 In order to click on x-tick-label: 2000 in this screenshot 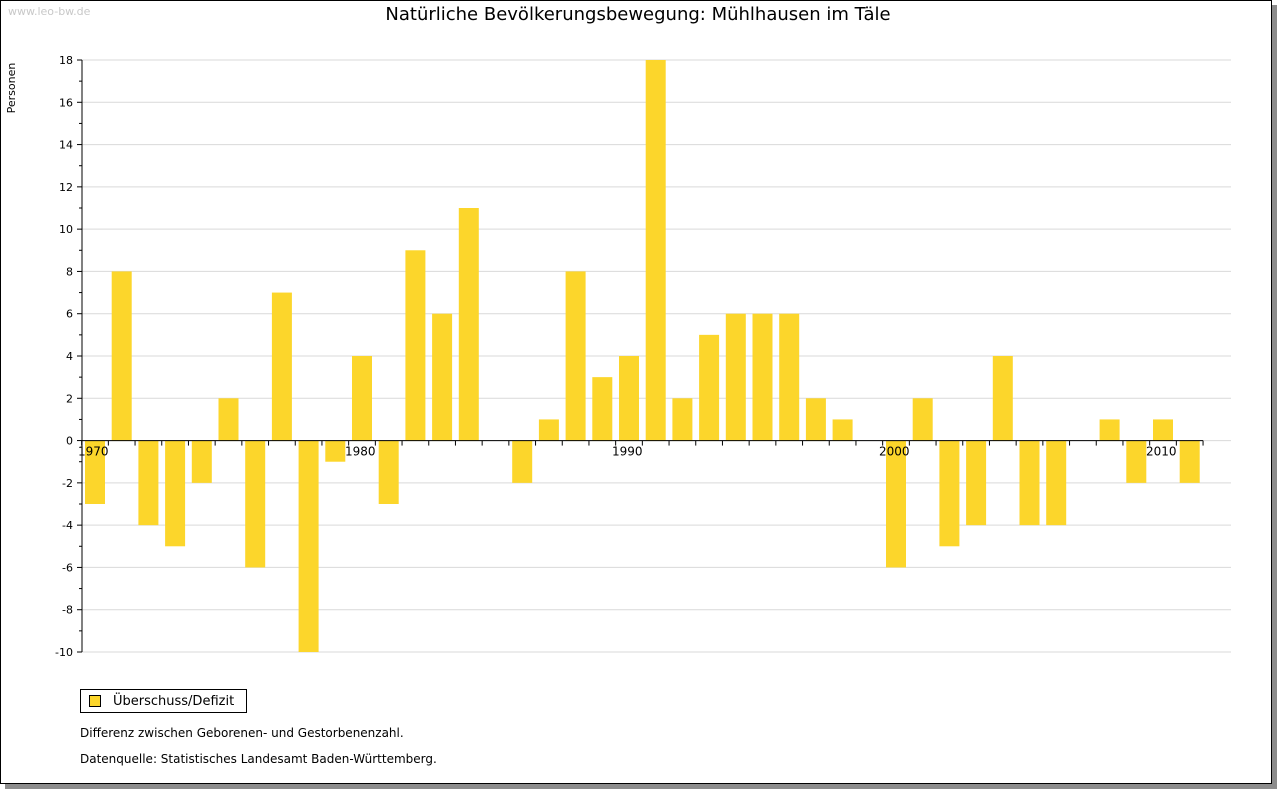, I will do `click(894, 452)`.